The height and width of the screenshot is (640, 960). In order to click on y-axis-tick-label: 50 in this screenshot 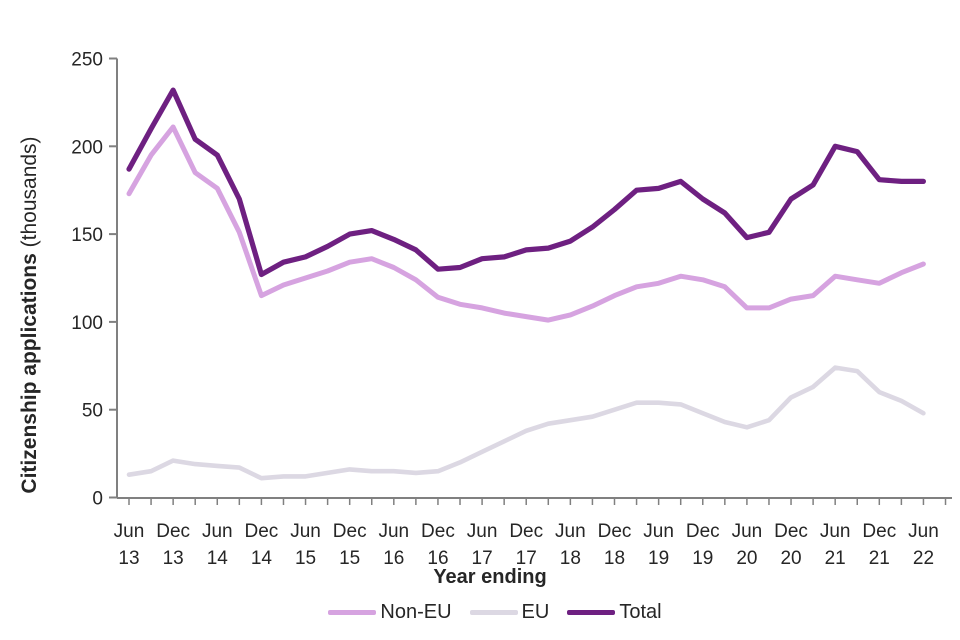, I will do `click(92, 411)`.